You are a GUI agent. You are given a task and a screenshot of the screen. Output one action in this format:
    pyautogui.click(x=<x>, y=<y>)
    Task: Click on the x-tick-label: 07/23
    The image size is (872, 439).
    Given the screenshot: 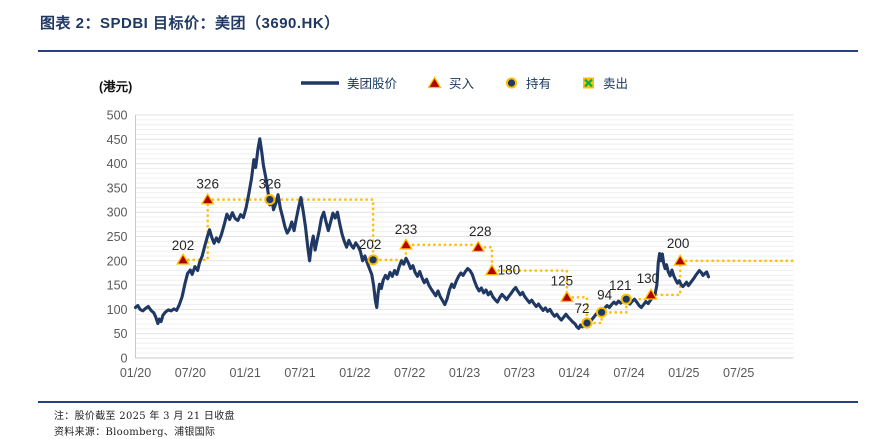 What is the action you would take?
    pyautogui.click(x=519, y=373)
    